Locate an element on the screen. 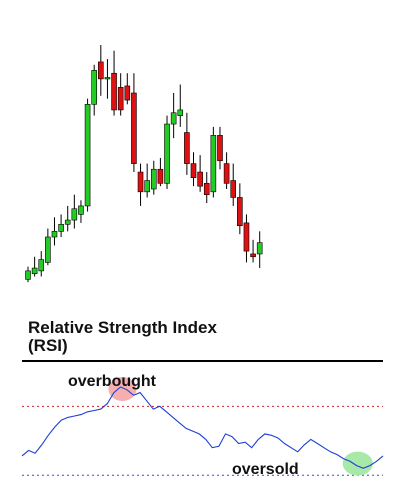 Image resolution: width=408 pixels, height=497 pixels. oversold-marker is located at coordinates (357, 463).